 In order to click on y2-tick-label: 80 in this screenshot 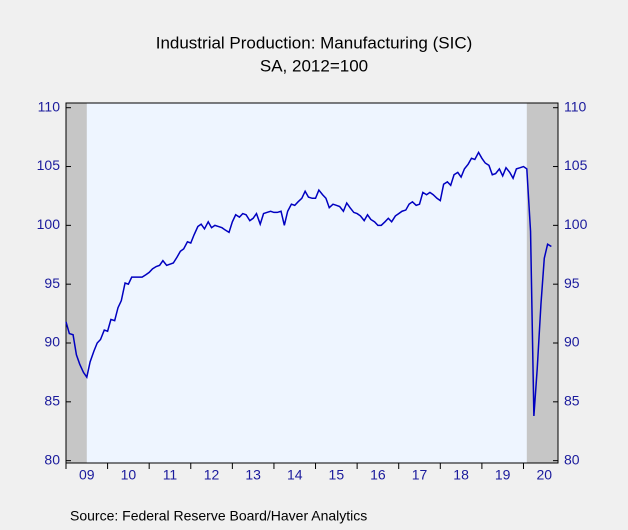, I will do `click(572, 459)`.